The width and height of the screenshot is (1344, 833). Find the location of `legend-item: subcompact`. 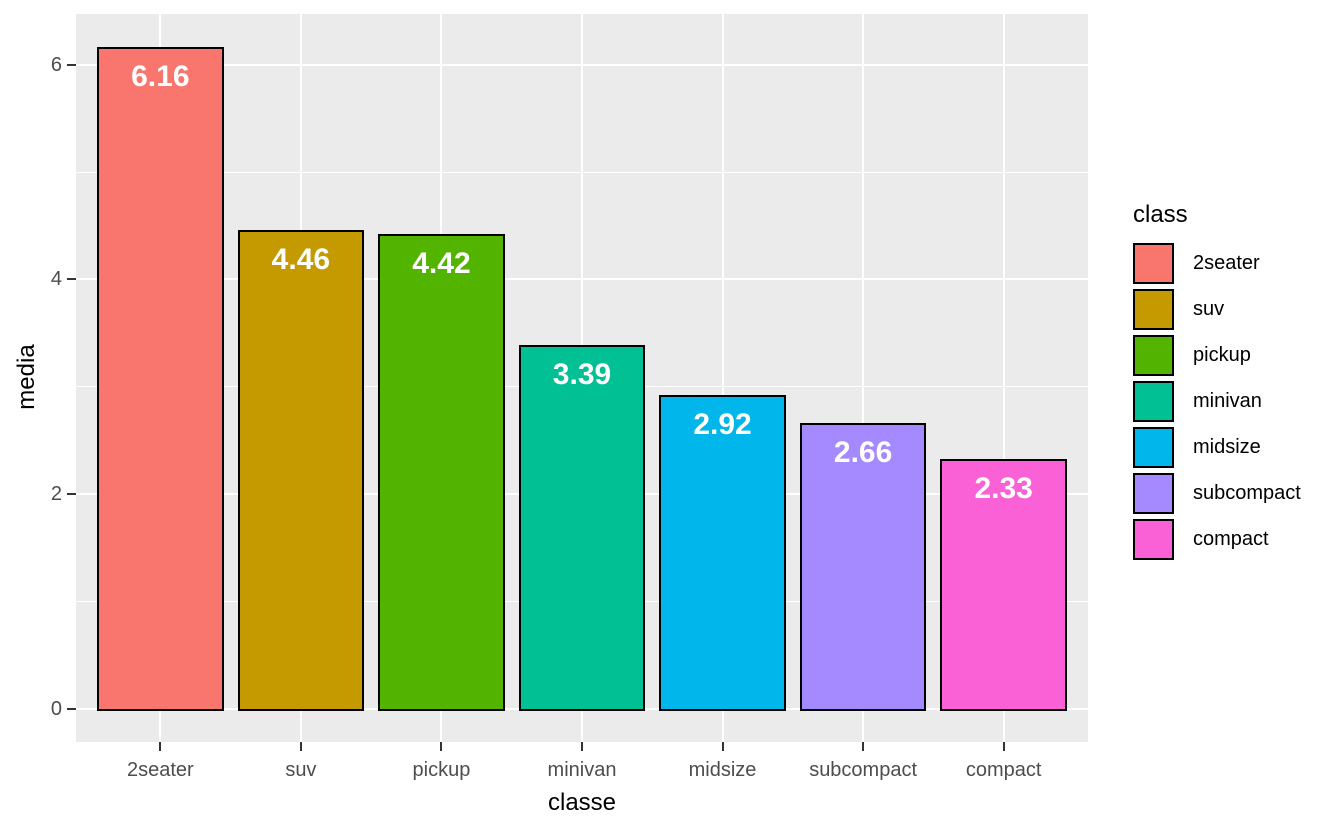

legend-item: subcompact is located at coordinates (1238, 493).